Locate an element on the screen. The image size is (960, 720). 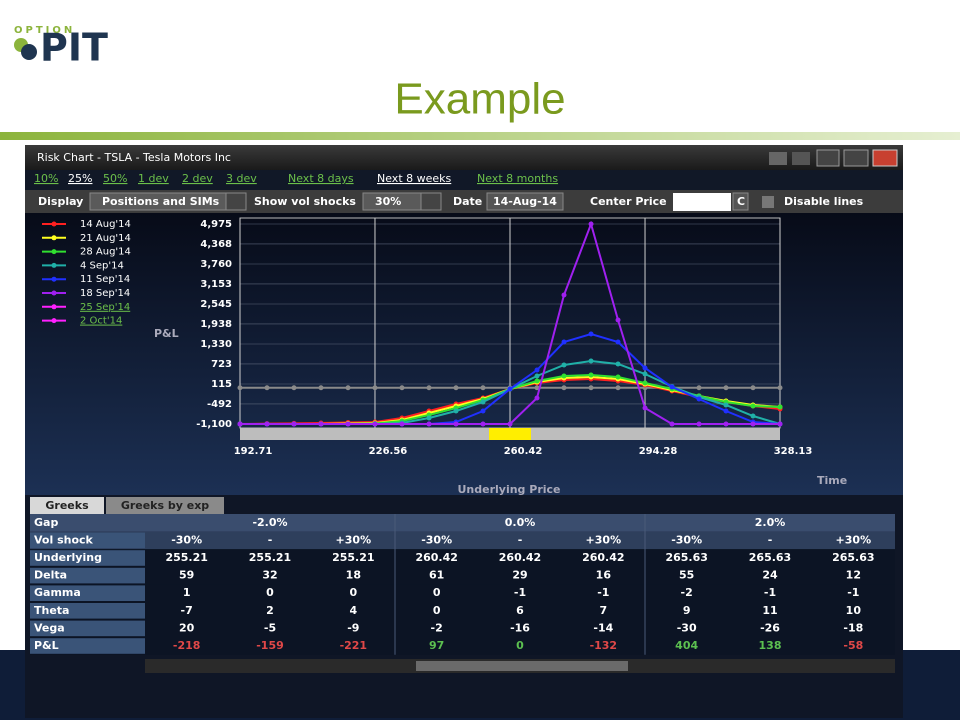
legend-label: 4 Sep'14 is located at coordinates (102, 265).